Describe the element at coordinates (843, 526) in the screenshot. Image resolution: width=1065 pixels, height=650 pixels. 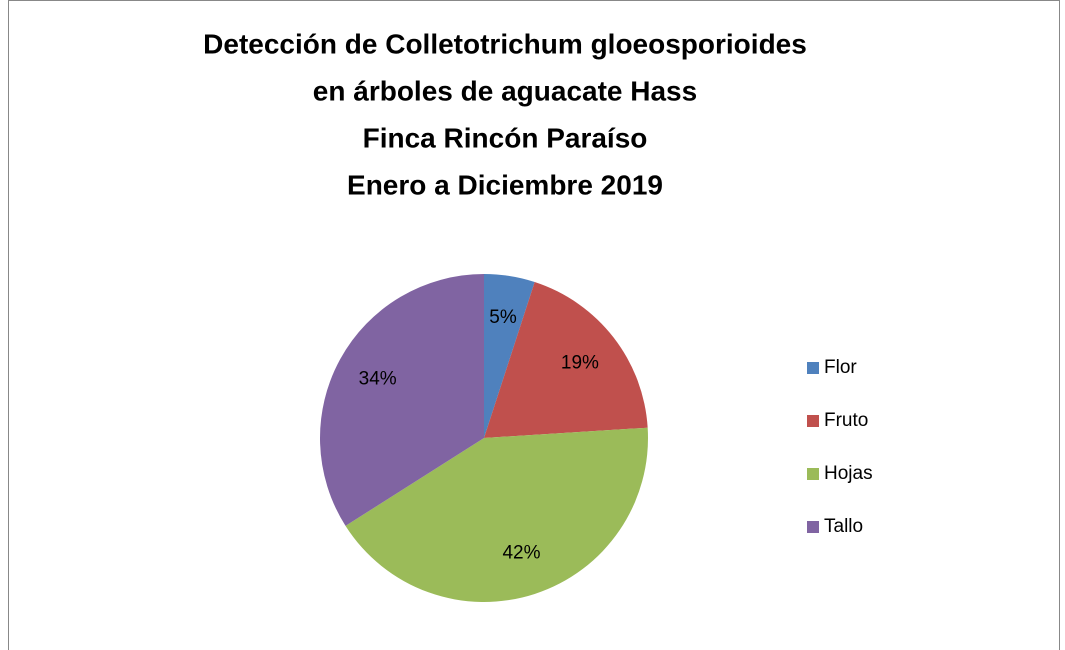
I see `legend-label: Tallo` at that location.